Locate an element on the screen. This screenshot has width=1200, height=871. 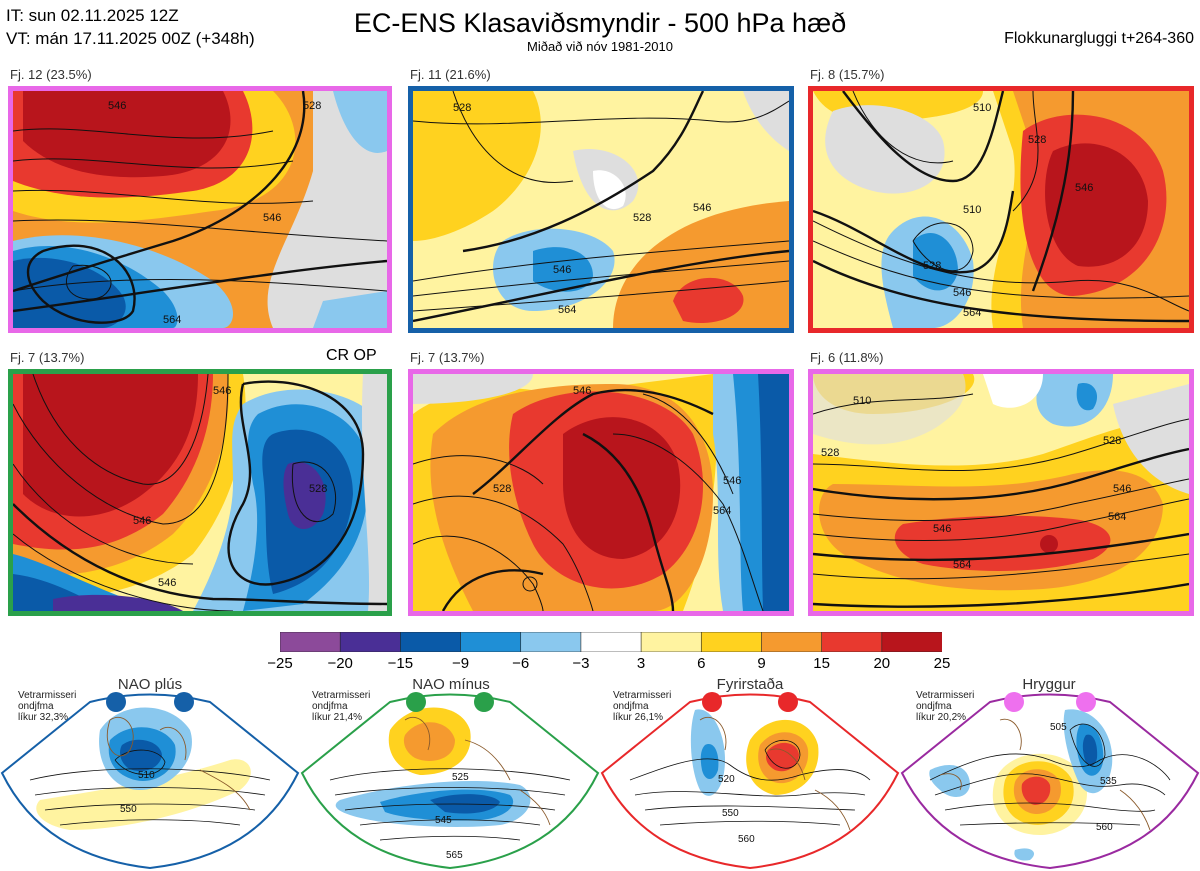
panel-5: 546 528 546 564 is located at coordinates (601, 492).